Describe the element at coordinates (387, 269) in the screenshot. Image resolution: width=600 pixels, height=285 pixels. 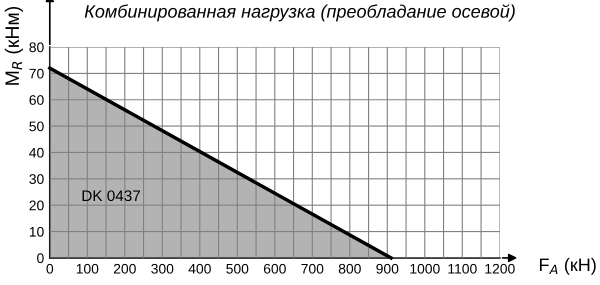
I see `x-tick-label: 900` at that location.